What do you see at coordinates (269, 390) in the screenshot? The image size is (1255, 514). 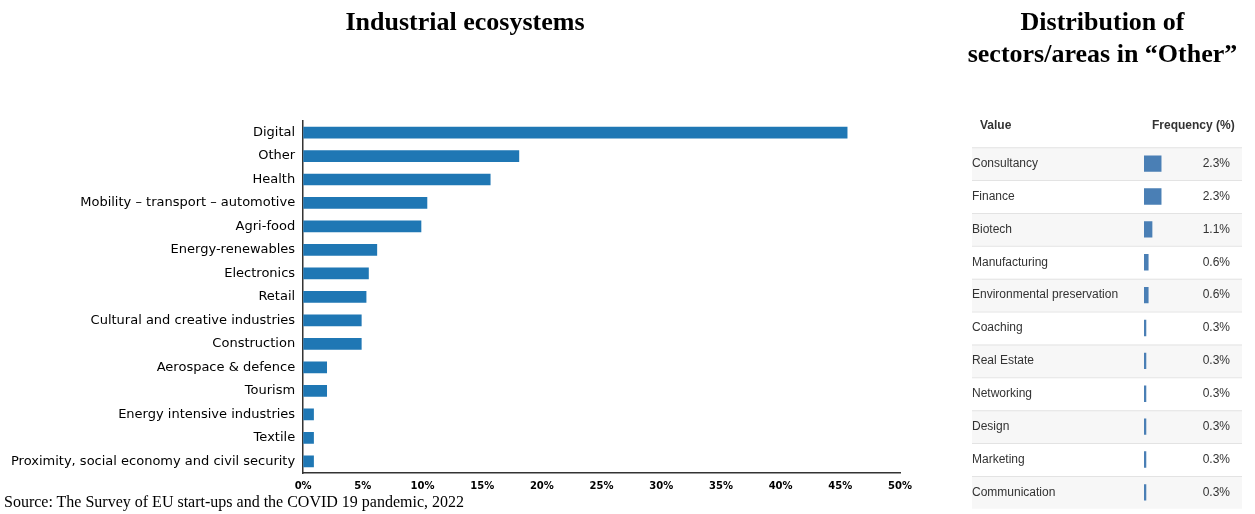 I see `y-tick-label: Tourism` at bounding box center [269, 390].